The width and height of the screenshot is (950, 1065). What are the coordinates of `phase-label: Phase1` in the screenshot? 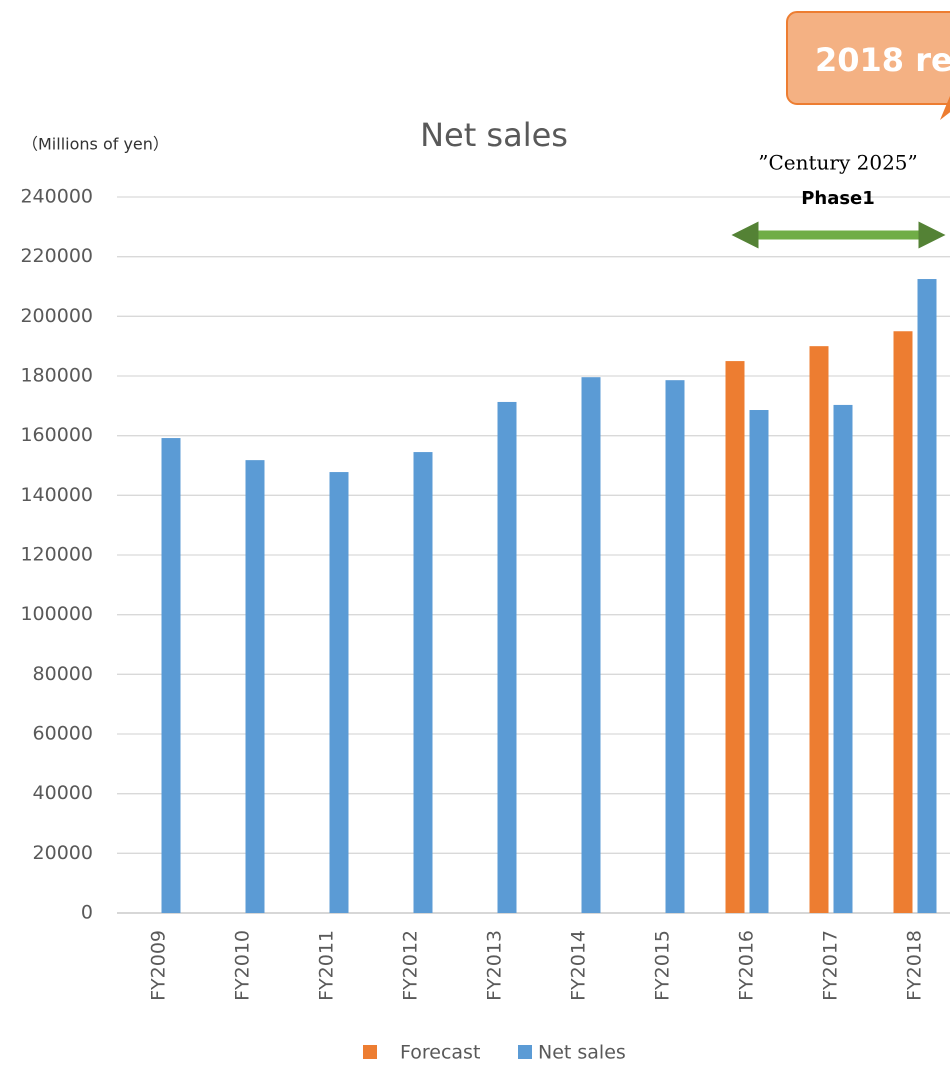 It's located at (838, 198).